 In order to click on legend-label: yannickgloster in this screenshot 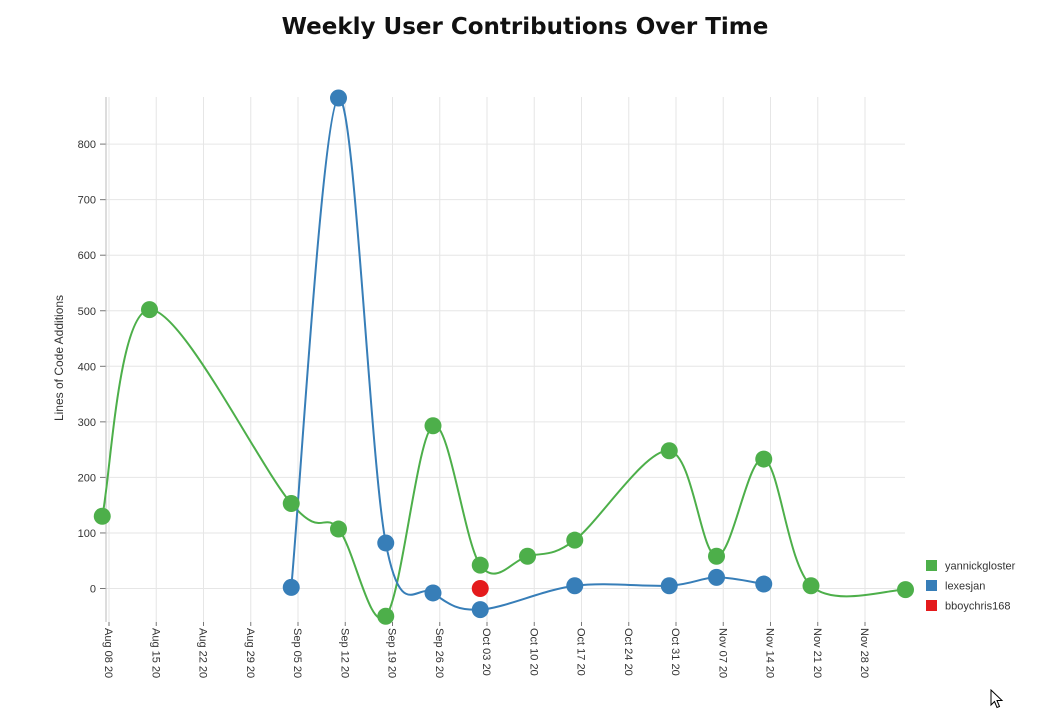, I will do `click(980, 567)`.